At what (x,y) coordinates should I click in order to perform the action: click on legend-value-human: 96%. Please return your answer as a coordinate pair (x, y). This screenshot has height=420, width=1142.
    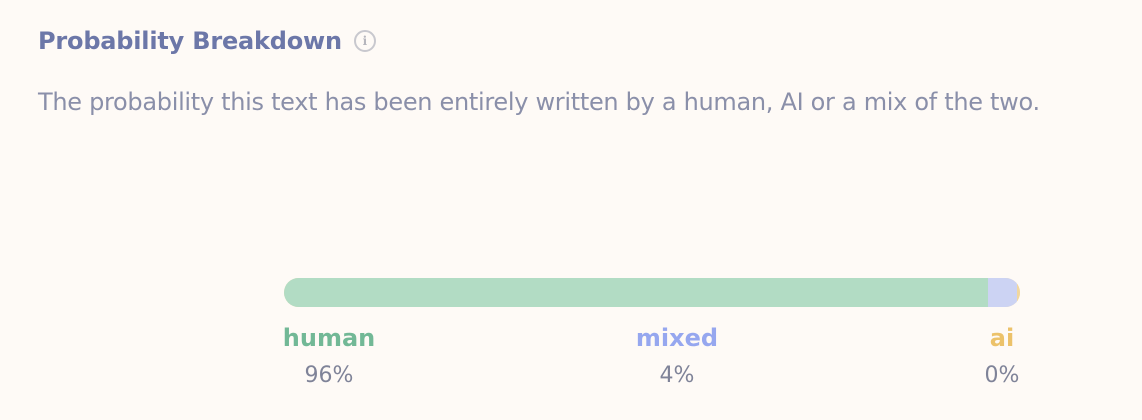
    Looking at the image, I should click on (329, 375).